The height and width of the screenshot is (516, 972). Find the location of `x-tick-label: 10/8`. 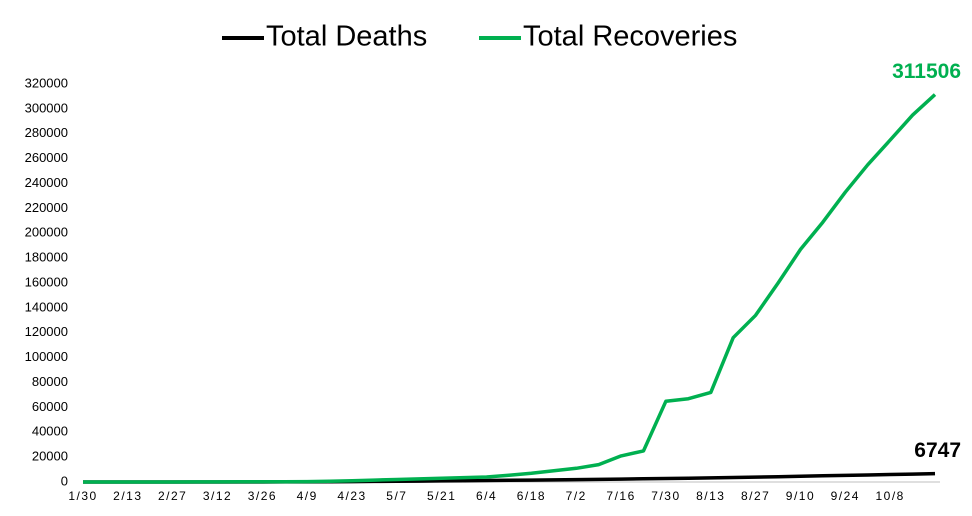

x-tick-label: 10/8 is located at coordinates (889, 496).